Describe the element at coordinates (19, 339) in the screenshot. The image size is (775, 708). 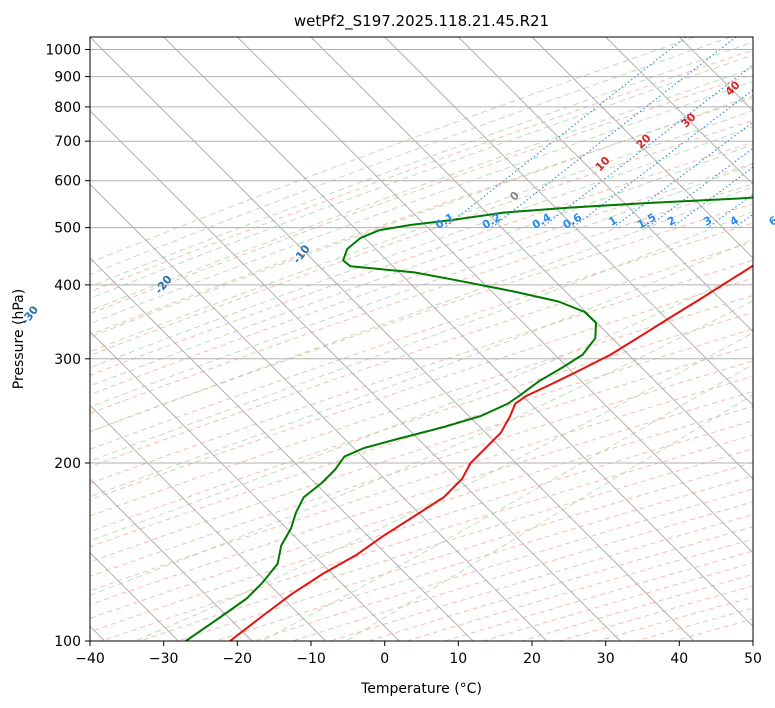
I see `y-axis-label: Pressure (hPa)` at that location.